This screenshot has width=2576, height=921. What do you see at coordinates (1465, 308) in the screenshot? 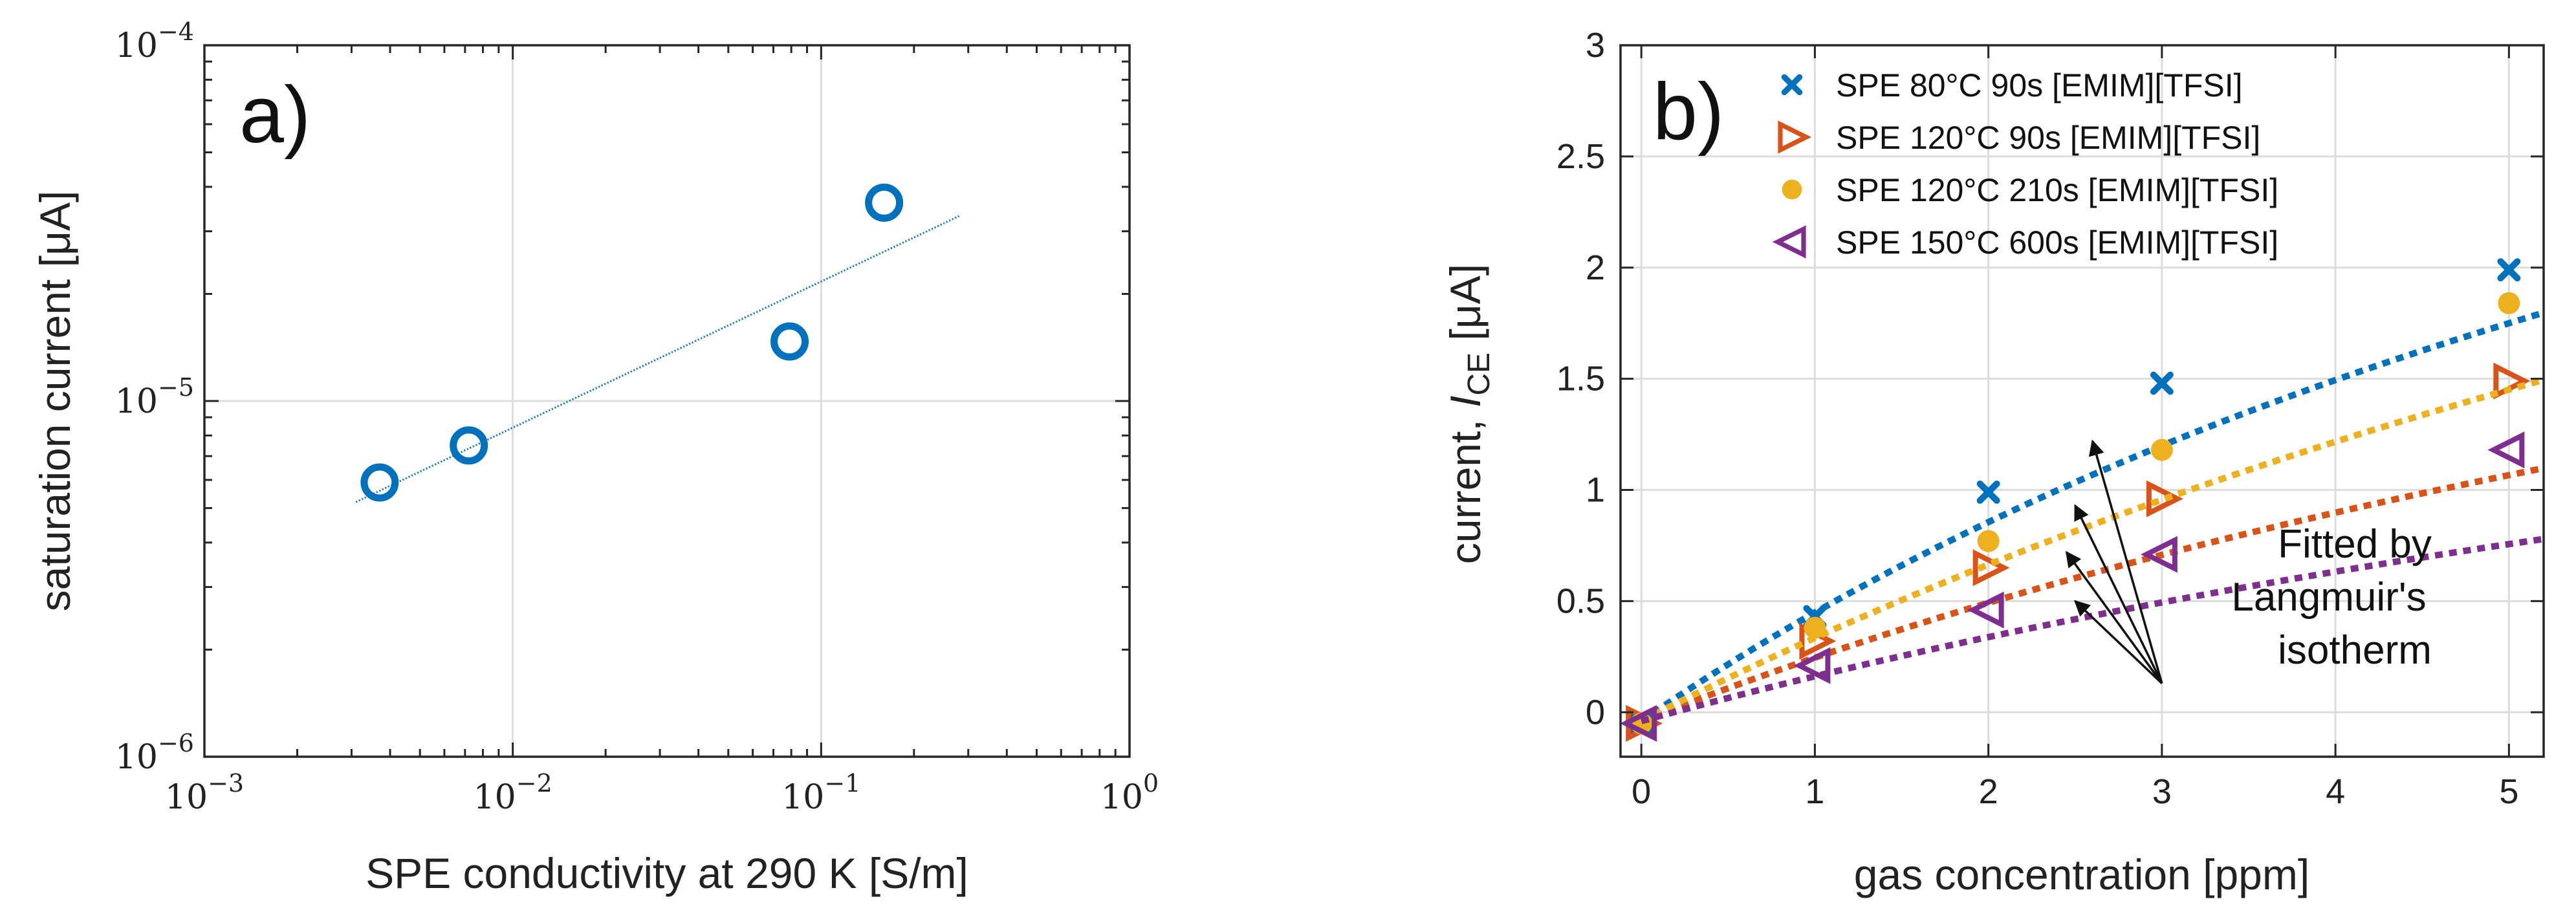
I see `panel-b-y-axis-title-unit: [μA]` at bounding box center [1465, 308].